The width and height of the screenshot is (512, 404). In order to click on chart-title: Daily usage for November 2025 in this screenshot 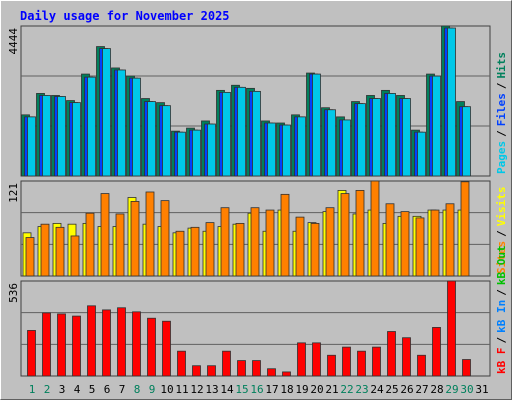, I will do `click(125, 16)`.